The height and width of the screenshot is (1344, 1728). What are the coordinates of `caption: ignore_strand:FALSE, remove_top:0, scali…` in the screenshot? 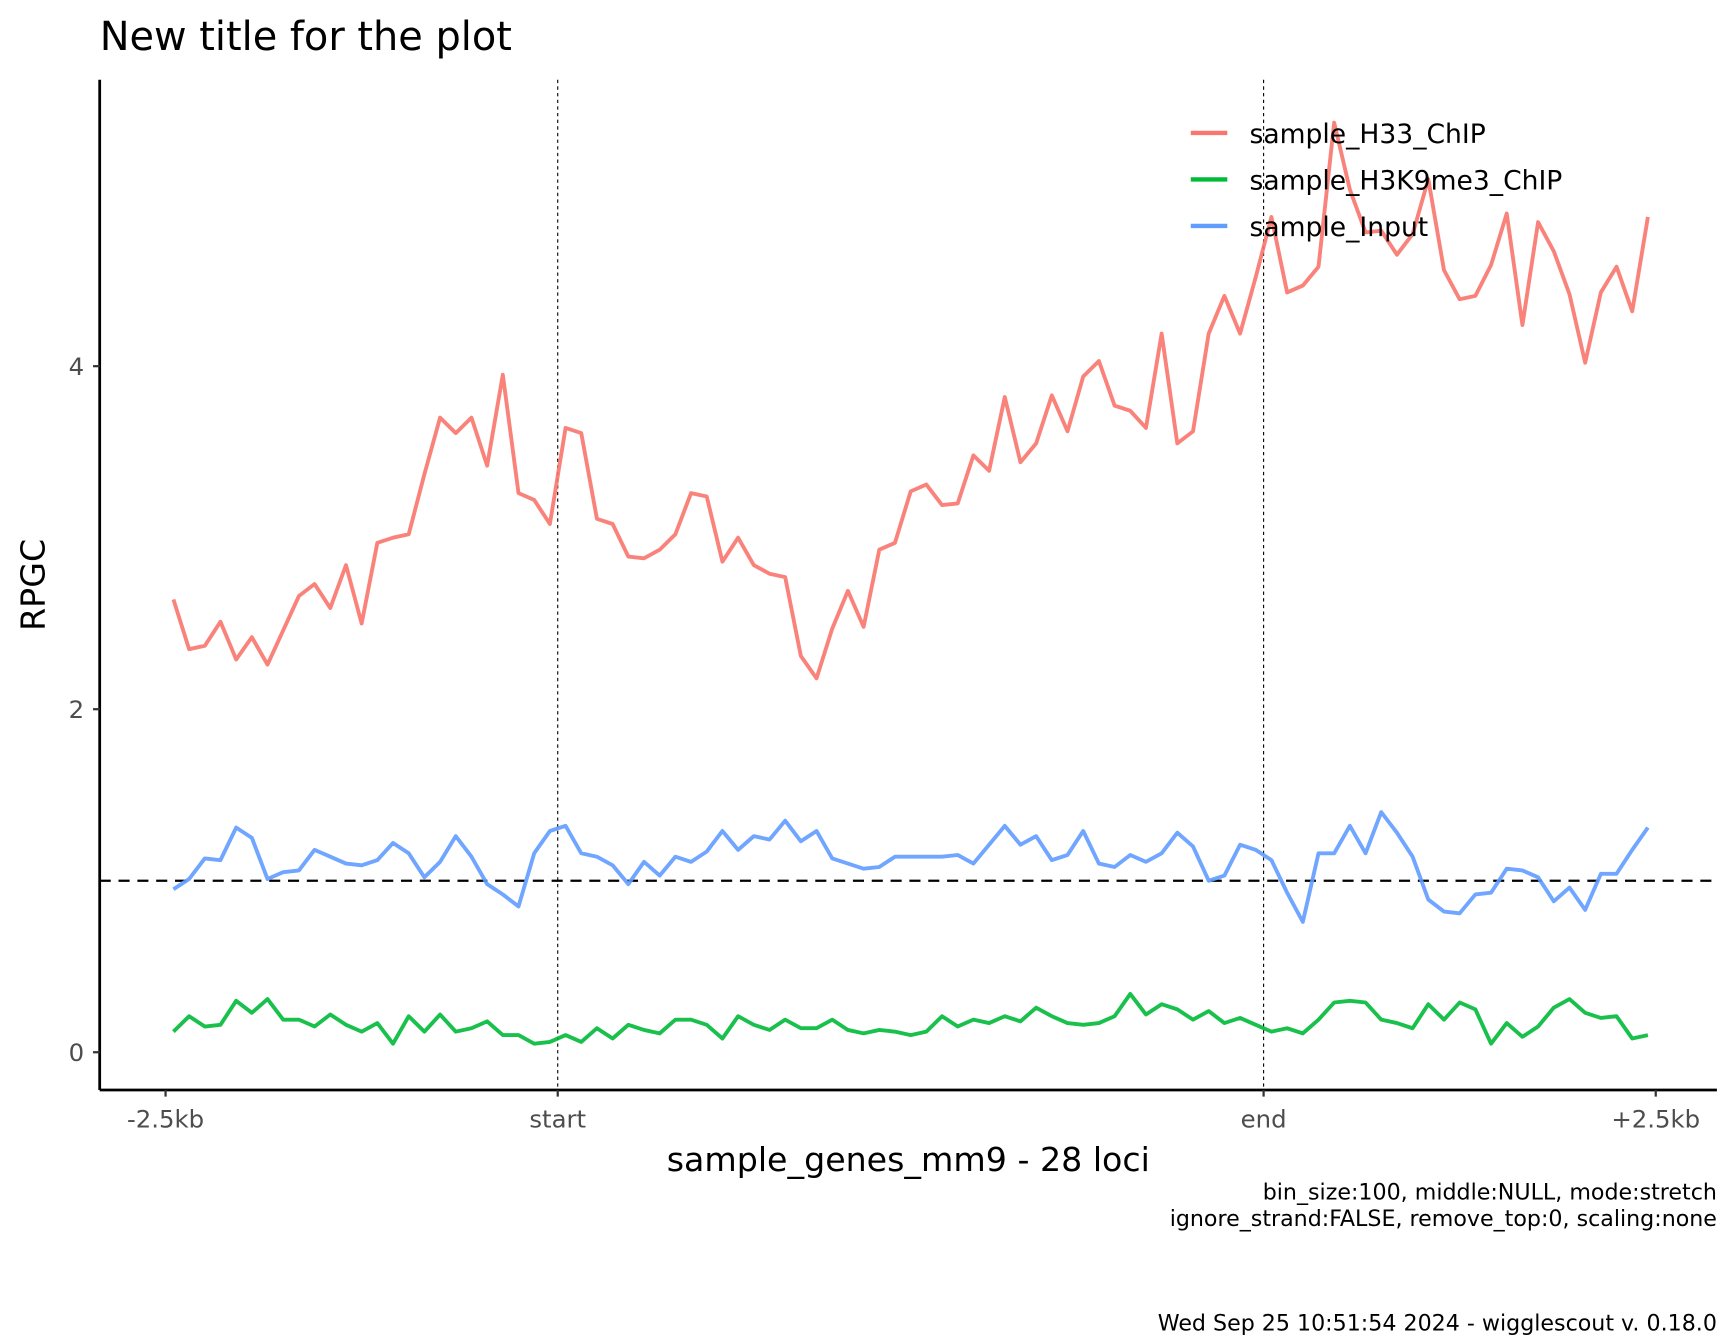 It's located at (1443, 1219).